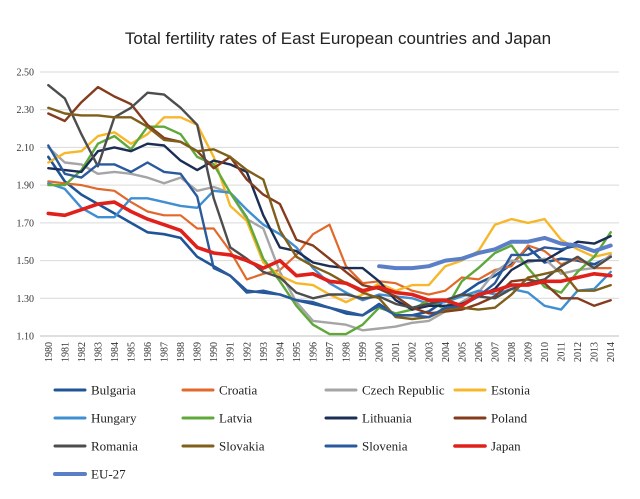 The height and width of the screenshot is (499, 640). I want to click on x-tick-label: 1983, so click(98, 352).